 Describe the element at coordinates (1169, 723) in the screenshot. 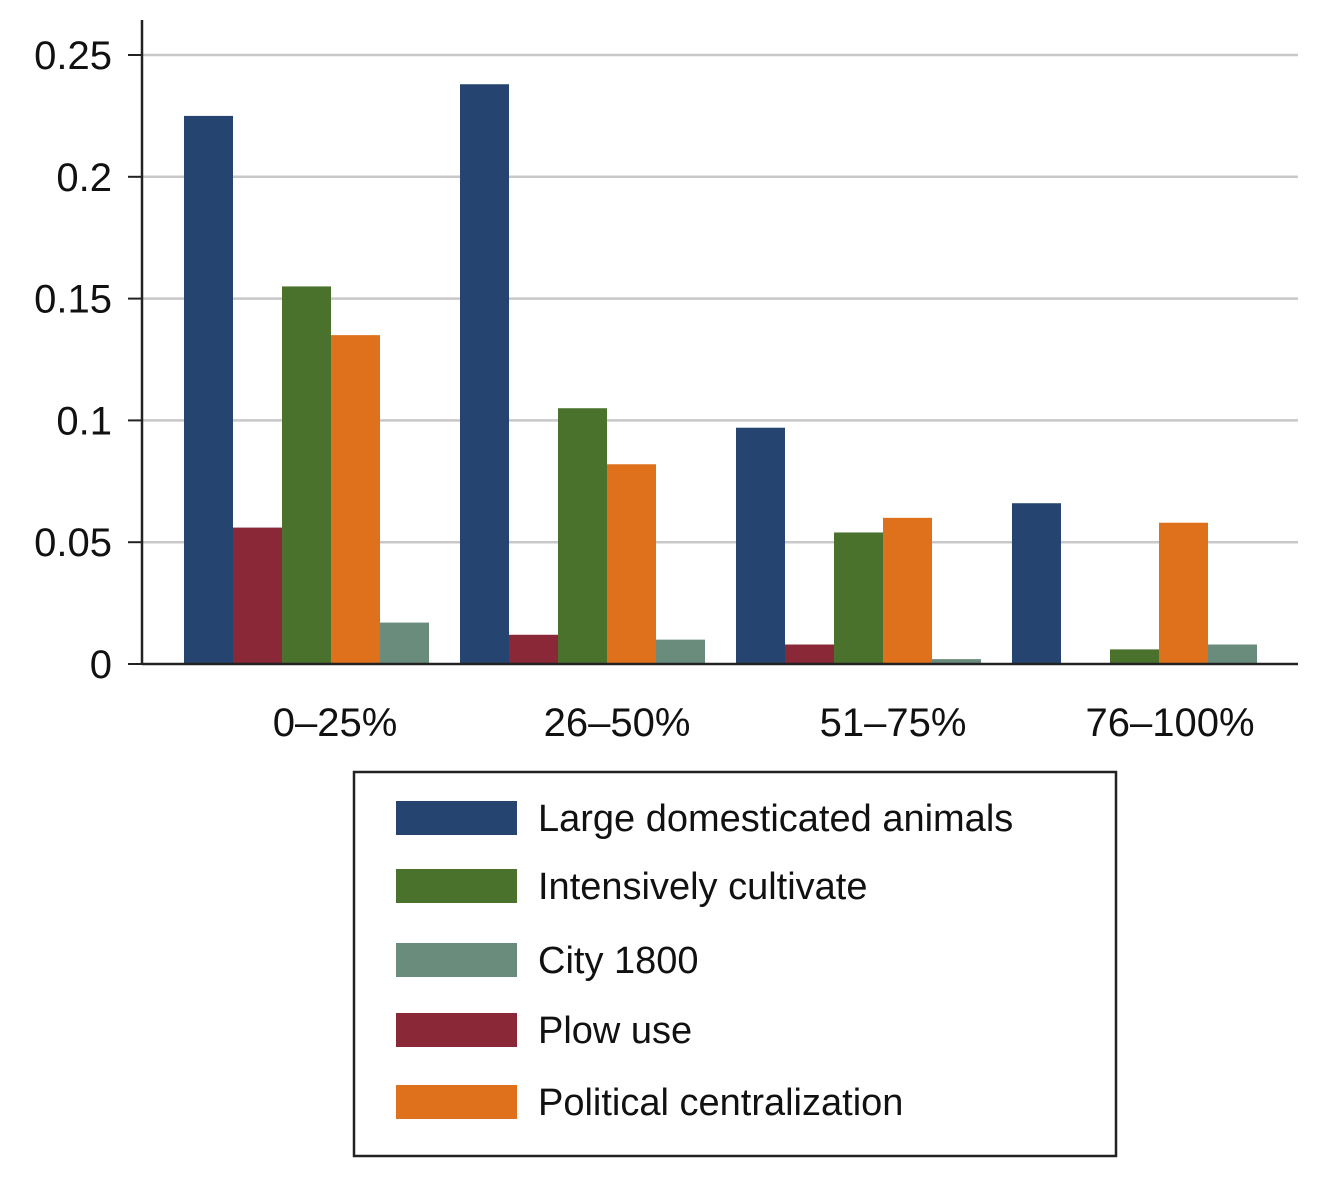

I see `x-category-label: 76–100%` at that location.